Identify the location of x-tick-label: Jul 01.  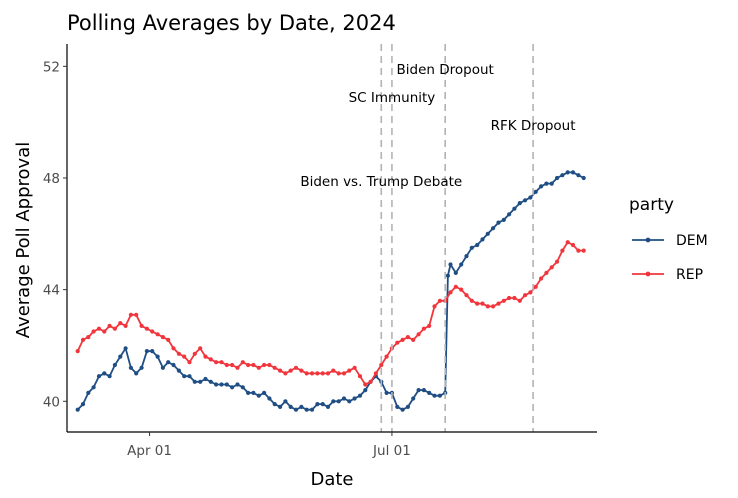
(391, 451).